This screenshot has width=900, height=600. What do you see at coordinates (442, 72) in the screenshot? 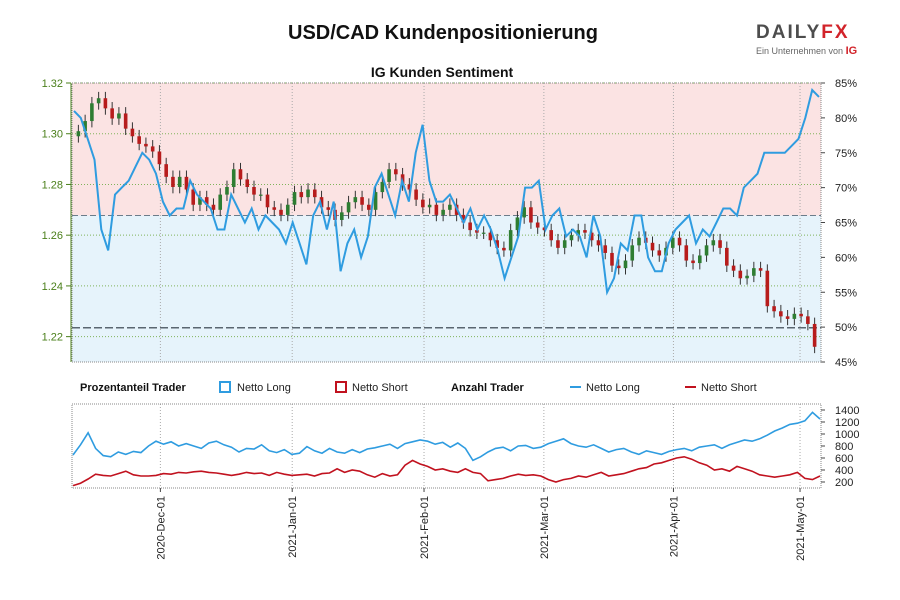
I see `upper-chart-title: IG Kunden Sentiment` at bounding box center [442, 72].